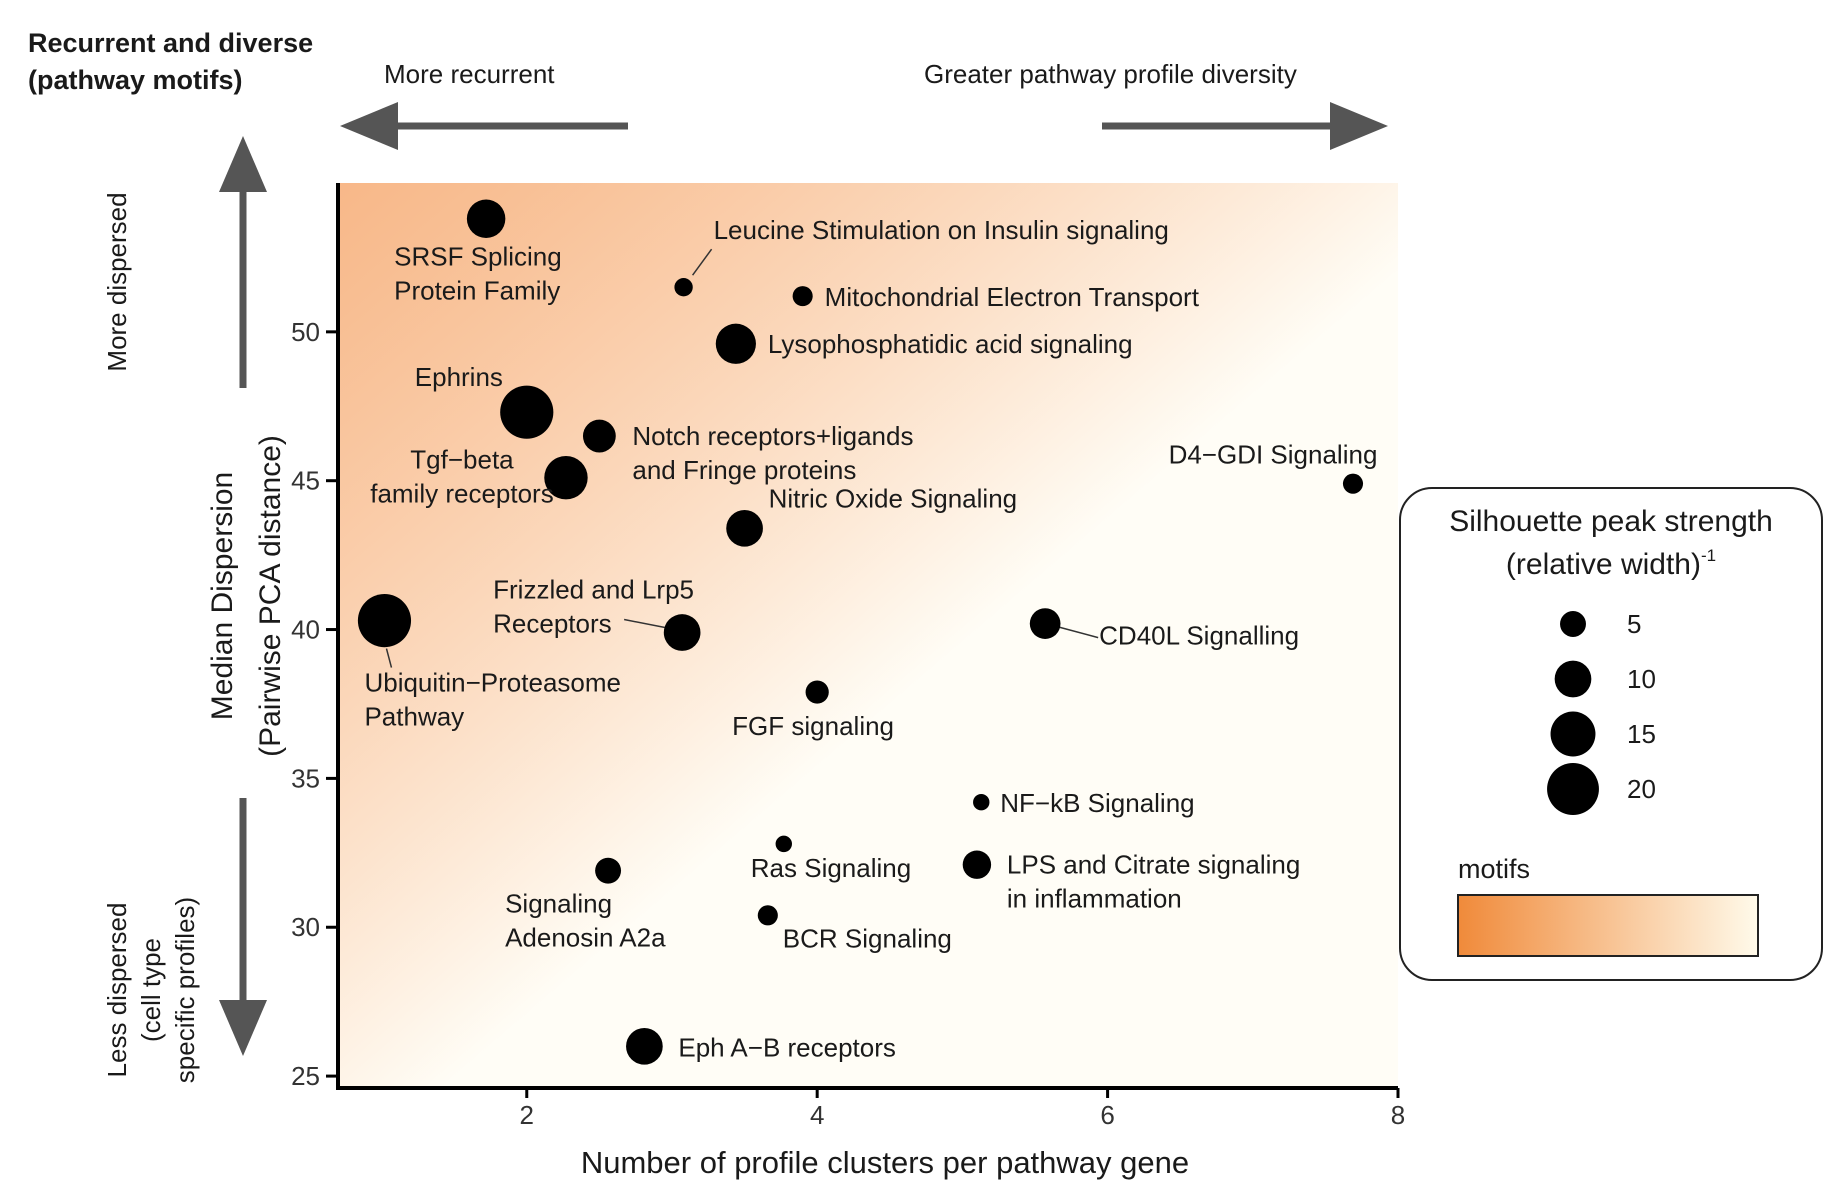 The width and height of the screenshot is (1834, 1198). Describe the element at coordinates (305, 332) in the screenshot. I see `y-tick-label: 50` at that location.